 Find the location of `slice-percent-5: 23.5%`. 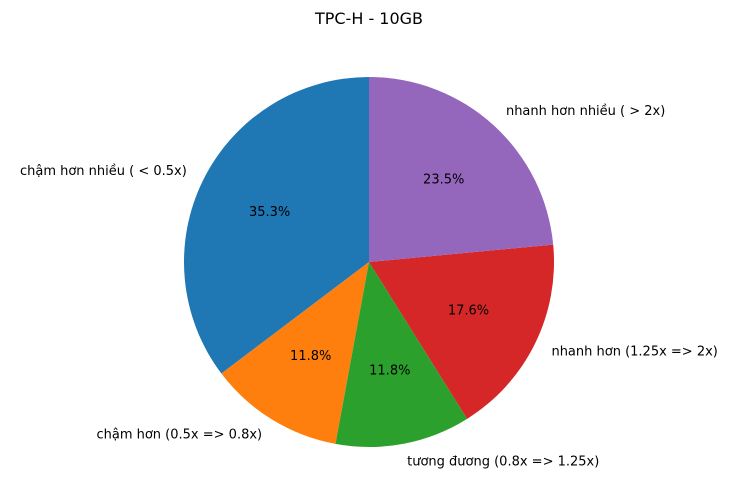

slice-percent-5: 23.5% is located at coordinates (443, 179).